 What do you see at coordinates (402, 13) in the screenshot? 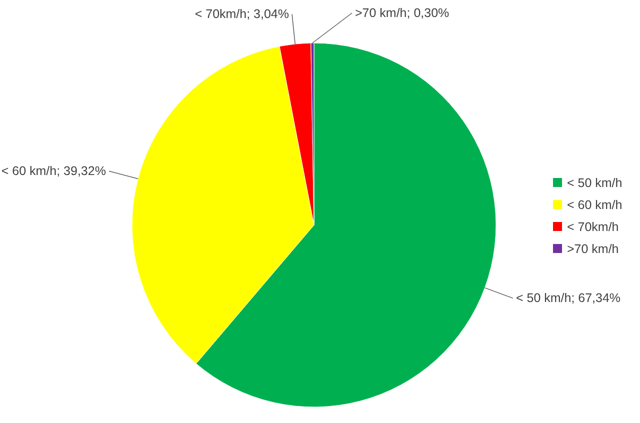
I see `data-label: >70 km/h; 0,30%` at bounding box center [402, 13].